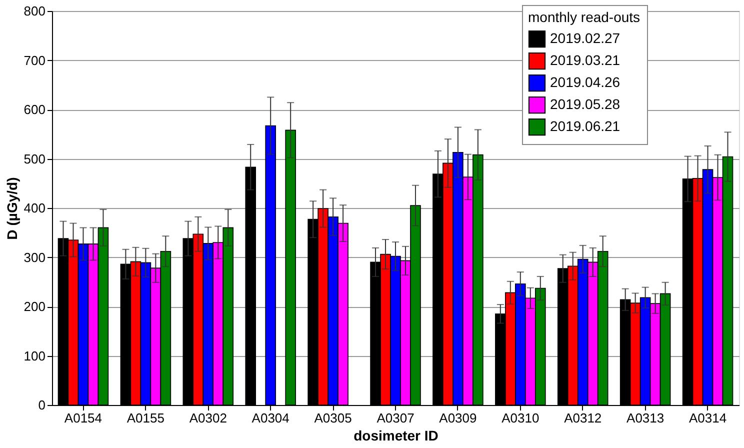 The image size is (744, 448). Describe the element at coordinates (271, 418) in the screenshot. I see `x-tick-label: A0304` at that location.